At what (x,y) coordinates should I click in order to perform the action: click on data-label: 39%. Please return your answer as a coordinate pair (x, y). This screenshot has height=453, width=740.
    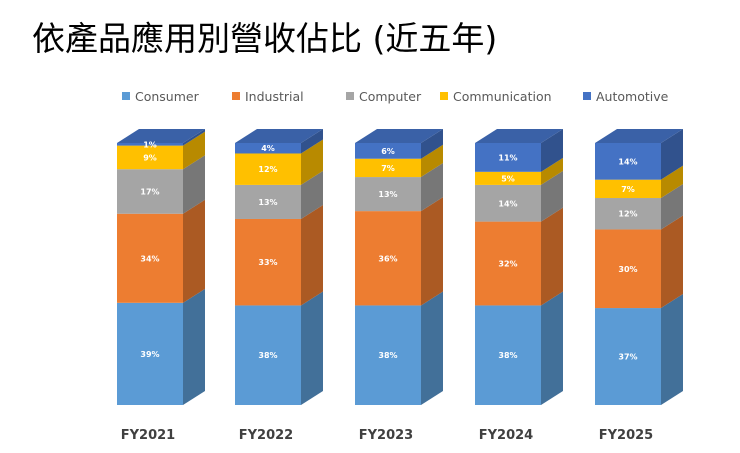
    Looking at the image, I should click on (149, 354).